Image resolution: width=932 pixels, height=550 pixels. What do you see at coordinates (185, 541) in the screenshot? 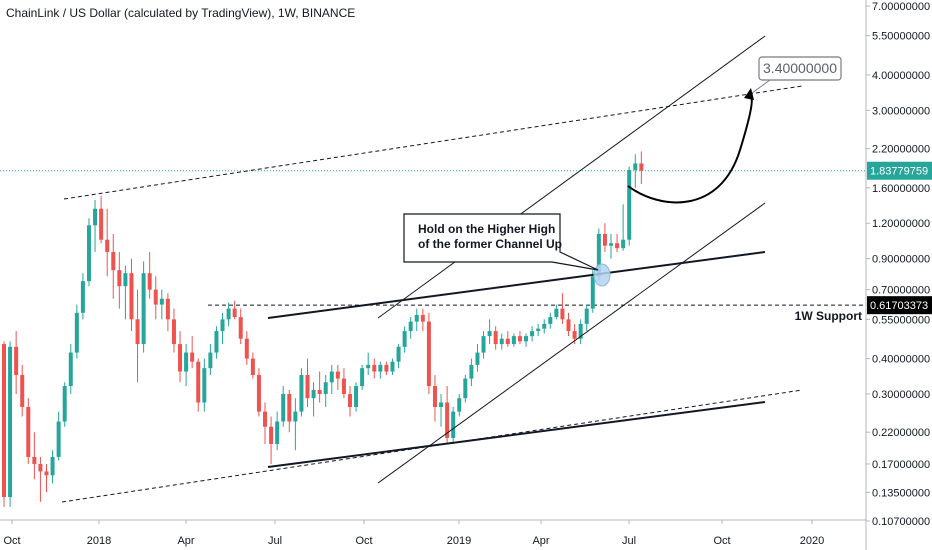
I see `x-tick-label: Apr` at bounding box center [185, 541].